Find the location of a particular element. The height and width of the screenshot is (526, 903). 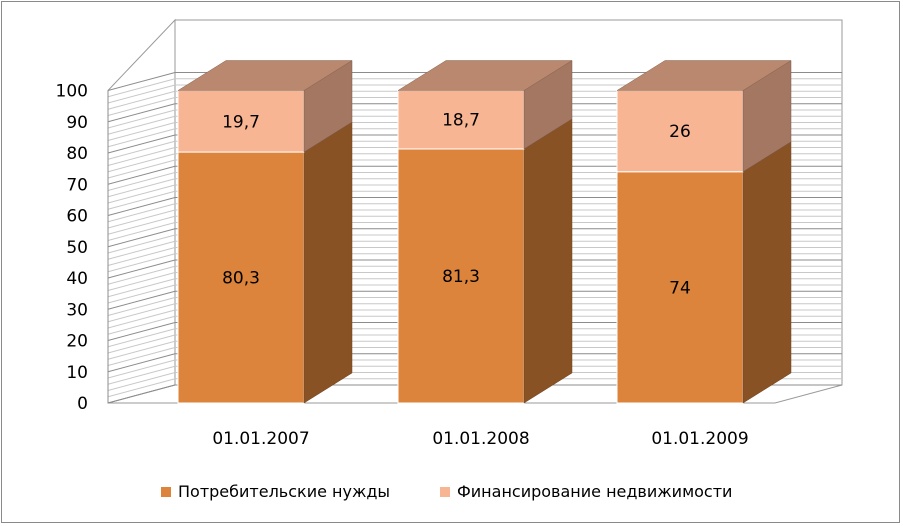

data-label: 26 is located at coordinates (680, 132).